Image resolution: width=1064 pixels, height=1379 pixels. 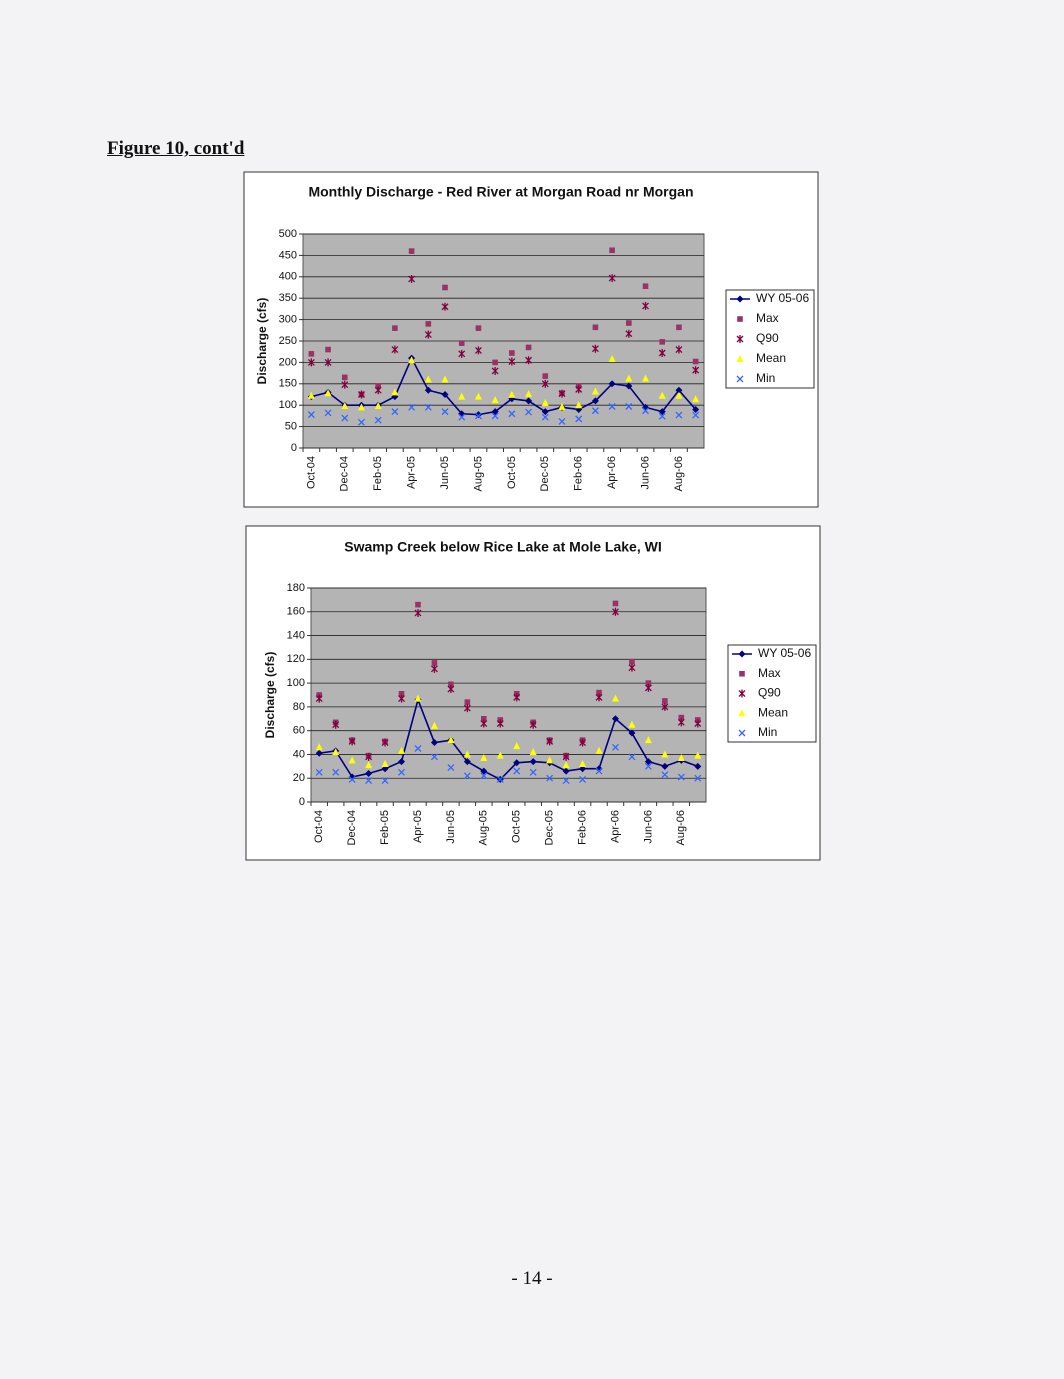 I want to click on y-tick-label: 150, so click(x=288, y=384).